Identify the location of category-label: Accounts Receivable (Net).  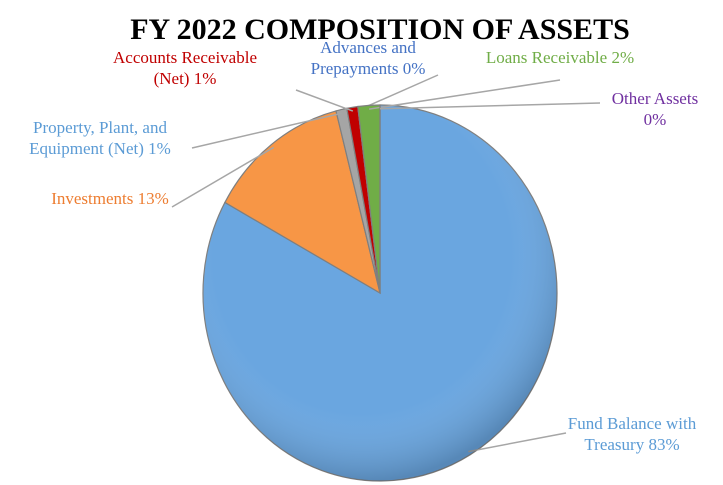
(185, 68).